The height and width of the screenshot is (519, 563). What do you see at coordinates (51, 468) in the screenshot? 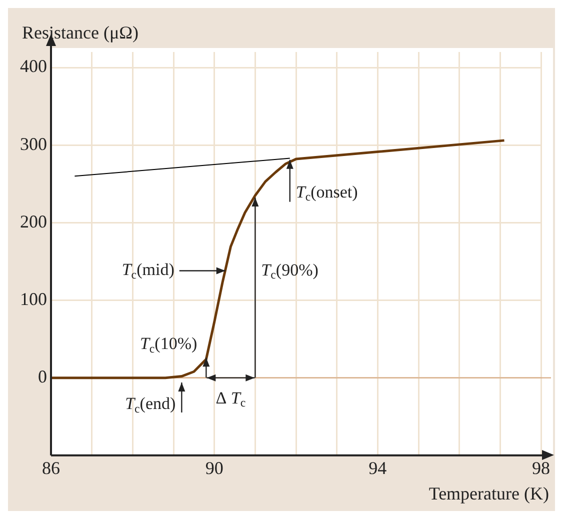
I see `x-tick-label: 86` at bounding box center [51, 468].